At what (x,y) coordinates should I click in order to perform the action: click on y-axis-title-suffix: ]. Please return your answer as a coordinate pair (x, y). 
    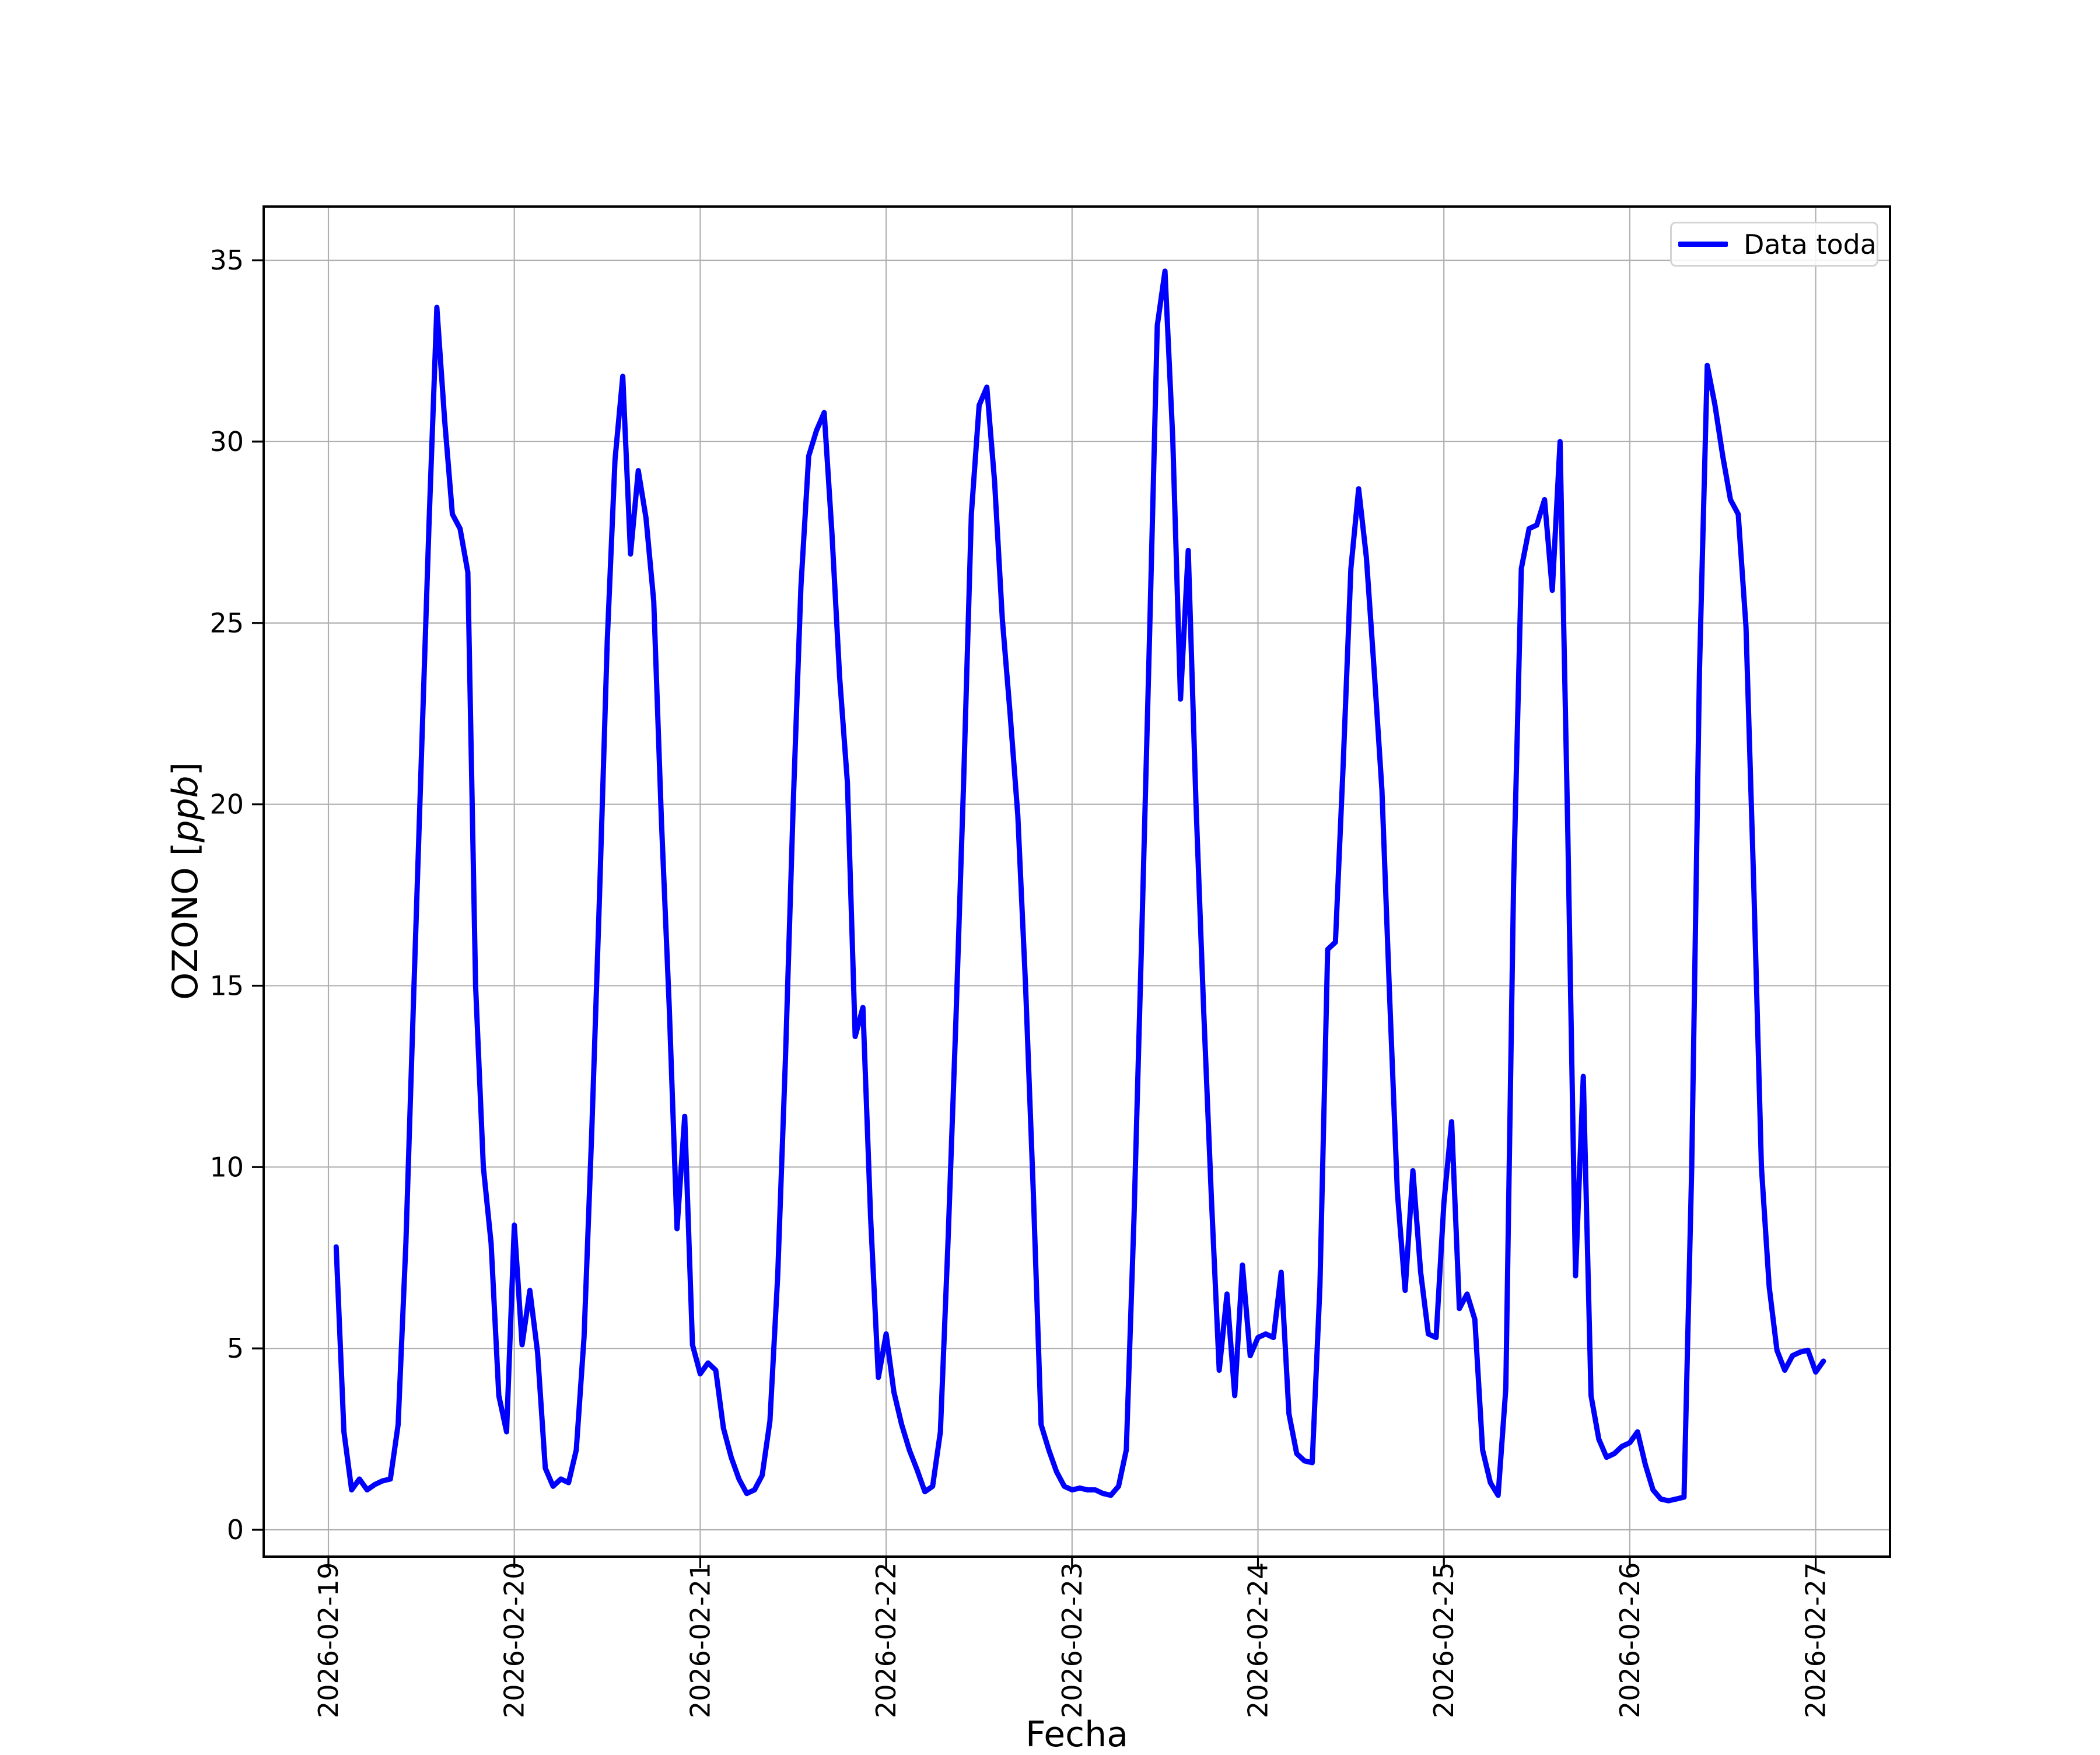
    Looking at the image, I should click on (185, 769).